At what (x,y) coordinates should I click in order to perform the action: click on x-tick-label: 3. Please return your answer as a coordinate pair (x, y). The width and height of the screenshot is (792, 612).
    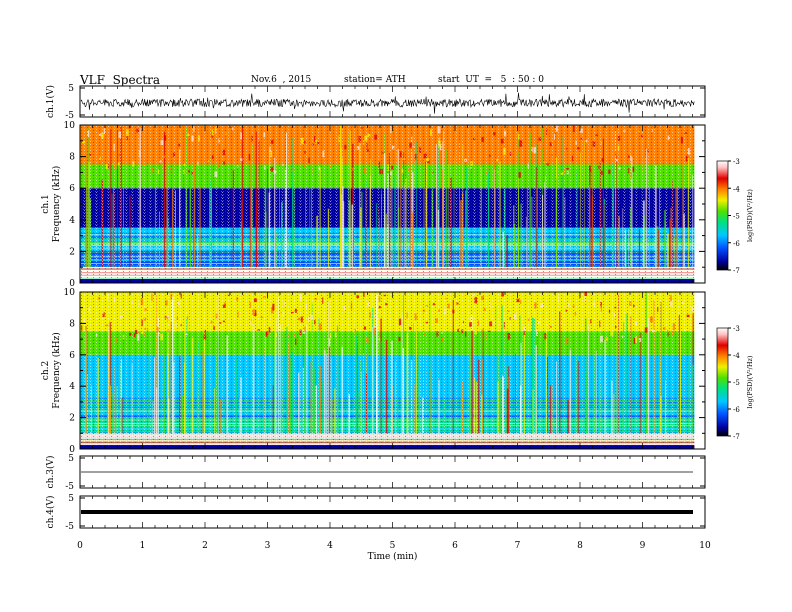
    Looking at the image, I should click on (268, 546).